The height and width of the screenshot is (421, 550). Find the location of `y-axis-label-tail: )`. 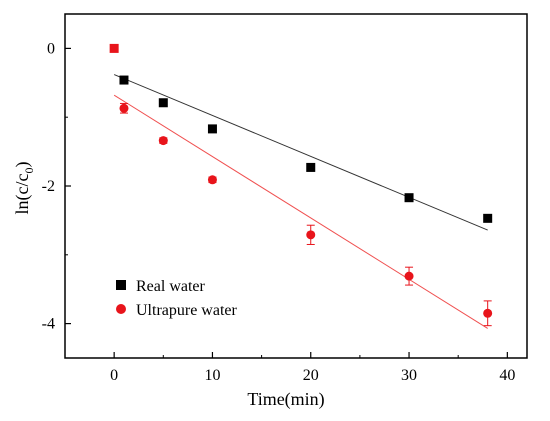

y-axis-label-tail: ) is located at coordinates (22, 165).